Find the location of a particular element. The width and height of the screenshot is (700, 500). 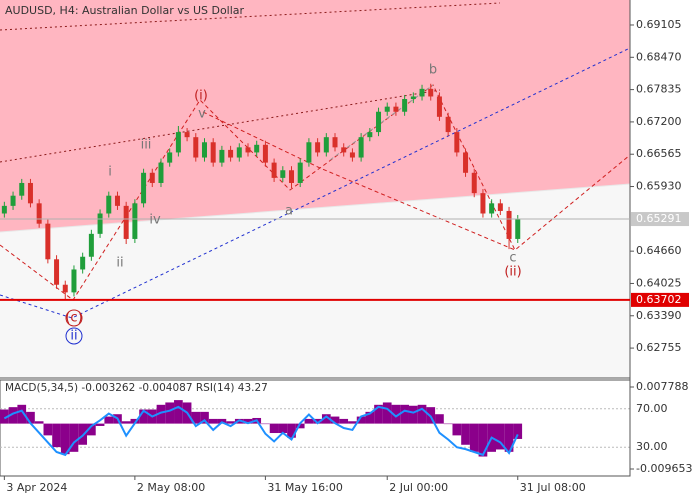

wave-label: i is located at coordinates (110, 172).